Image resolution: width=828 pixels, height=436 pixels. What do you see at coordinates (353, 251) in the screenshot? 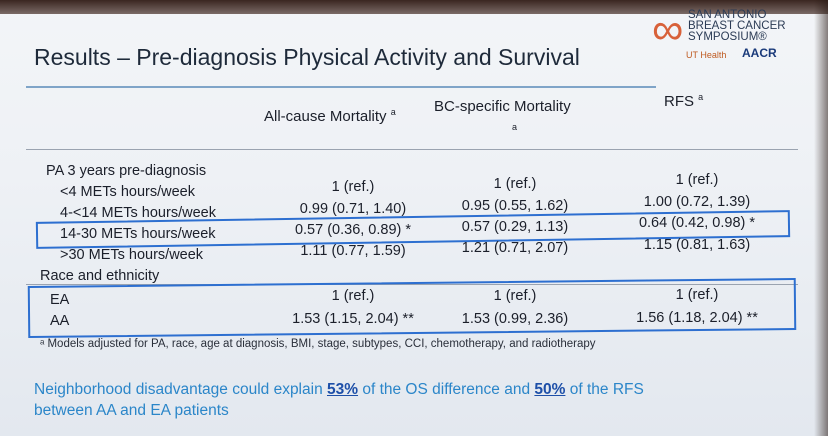
I see `row-value-all-cause: 1.11 (0.77, 1.59)` at bounding box center [353, 251].